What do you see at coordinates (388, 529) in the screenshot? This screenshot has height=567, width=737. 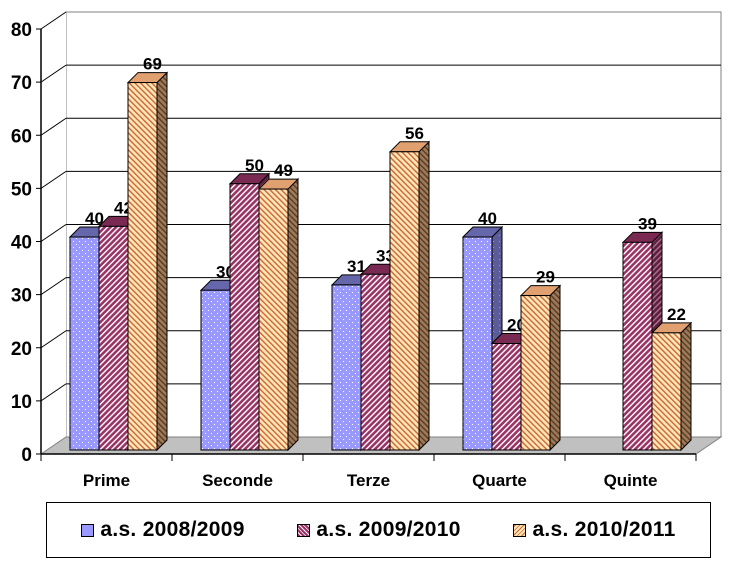 I see `legend-label: a.s. 2009/2010` at bounding box center [388, 529].